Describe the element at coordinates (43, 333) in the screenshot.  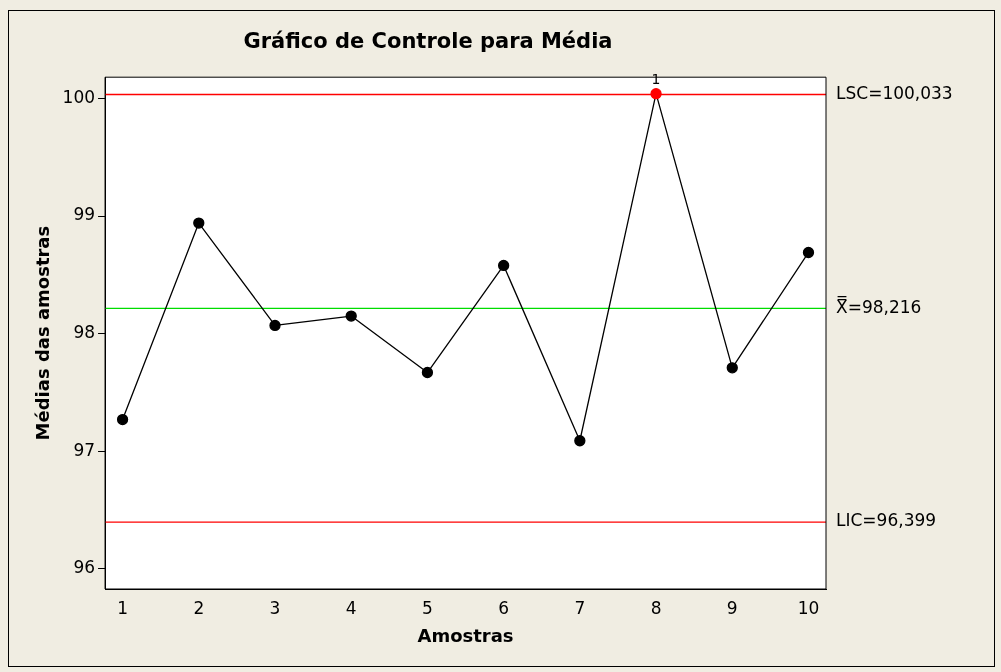
I see `y-axis-title: Médias das amostras` at that location.